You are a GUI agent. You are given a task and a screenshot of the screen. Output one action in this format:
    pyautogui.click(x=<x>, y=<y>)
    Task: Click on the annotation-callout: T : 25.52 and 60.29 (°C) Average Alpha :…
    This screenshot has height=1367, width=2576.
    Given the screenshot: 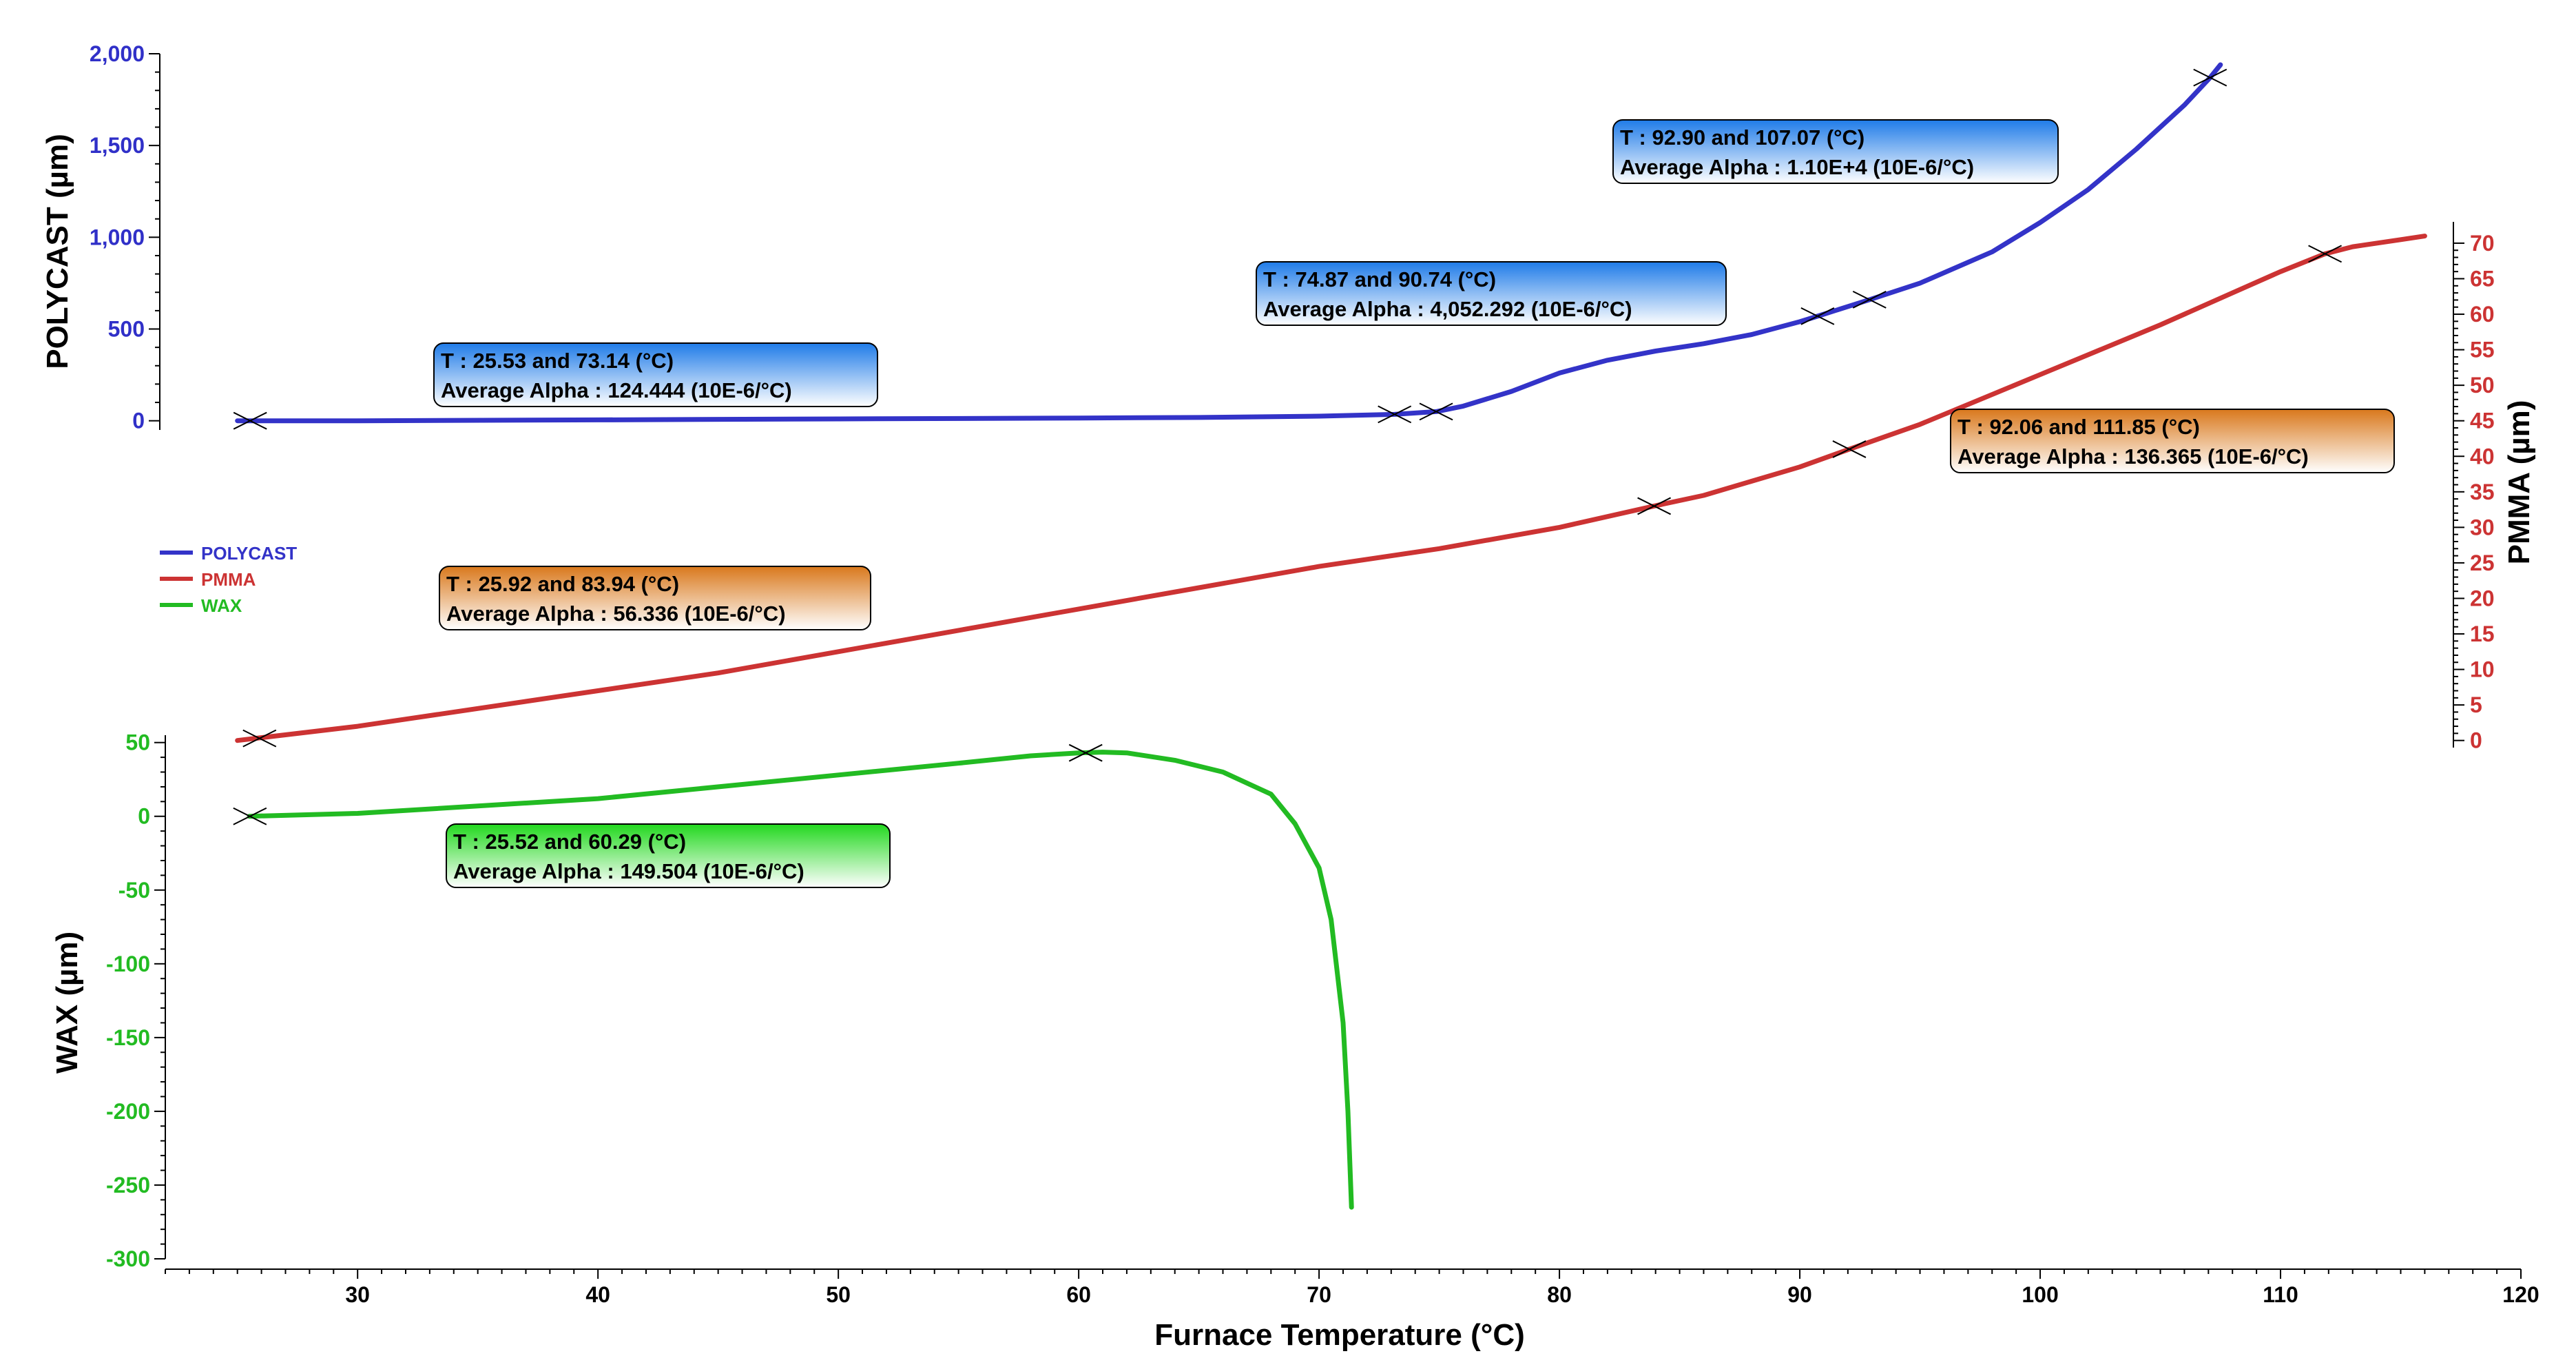 What is the action you would take?
    pyautogui.click(x=668, y=855)
    